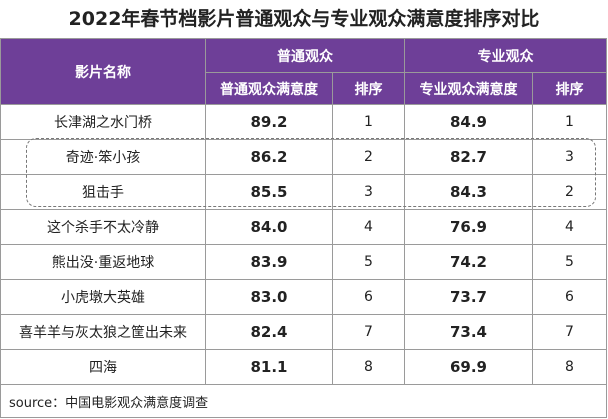 This screenshot has width=608, height=419. I want to click on professional-rank: 3, so click(569, 157).